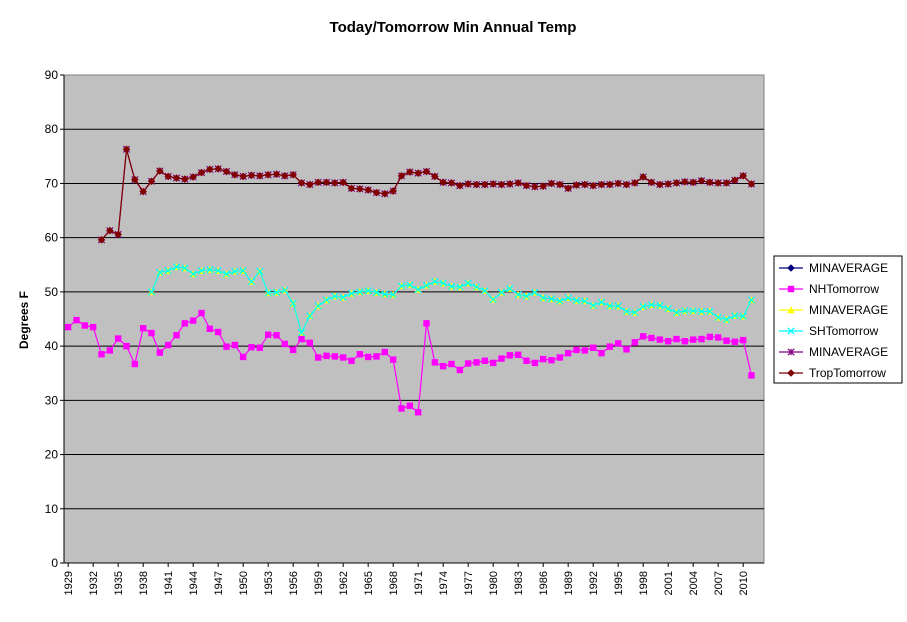 This screenshot has height=622, width=907. What do you see at coordinates (344, 583) in the screenshot?
I see `x-tick-label: 1962` at bounding box center [344, 583].